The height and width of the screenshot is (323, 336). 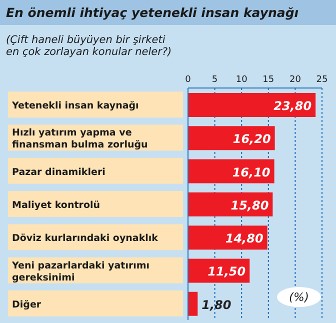 What do you see at coordinates (293, 106) in the screenshot?
I see `data-label: 23,80` at bounding box center [293, 106].